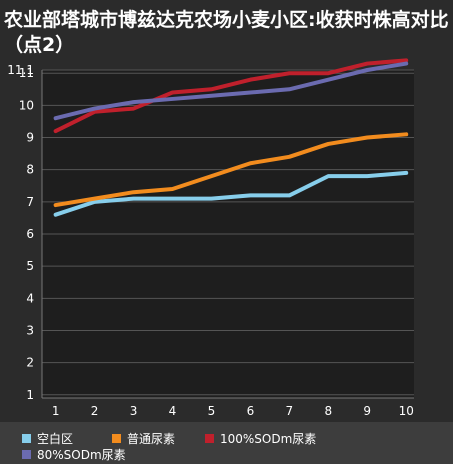 This screenshot has height=464, width=453. What do you see at coordinates (226, 32) in the screenshot?
I see `chart-title: 农业部塔城市博兹达克农场小麦小区:收获时株高对比（点2）` at bounding box center [226, 32].